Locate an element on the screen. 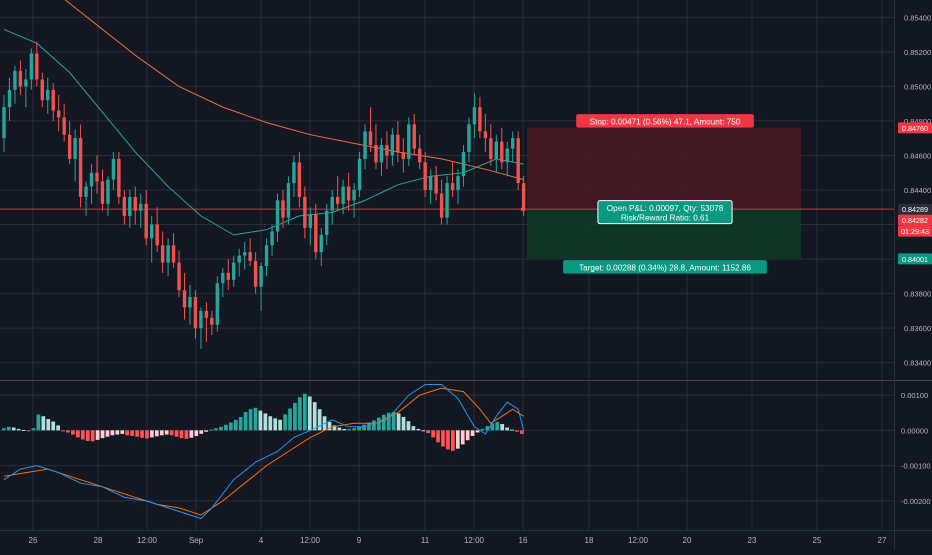 Image resolution: width=932 pixels, height=555 pixels. time-axis-label: 23 is located at coordinates (752, 540).